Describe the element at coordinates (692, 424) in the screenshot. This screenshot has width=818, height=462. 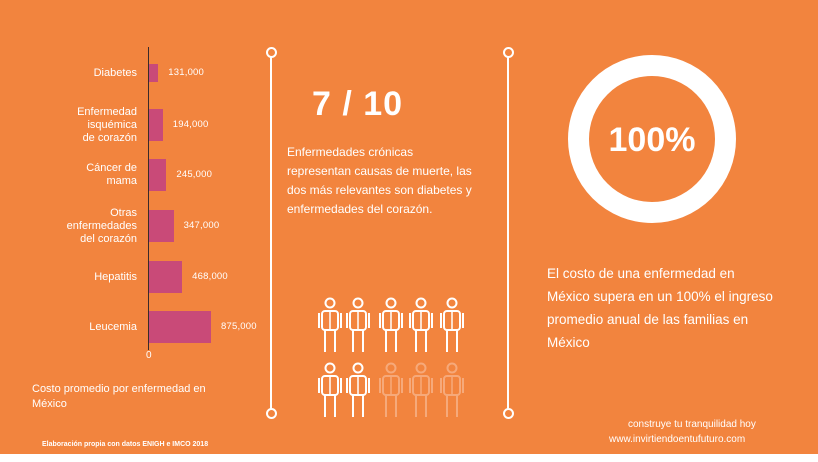
I see `footer-tagline: construye tu tranquilidad hoy` at that location.